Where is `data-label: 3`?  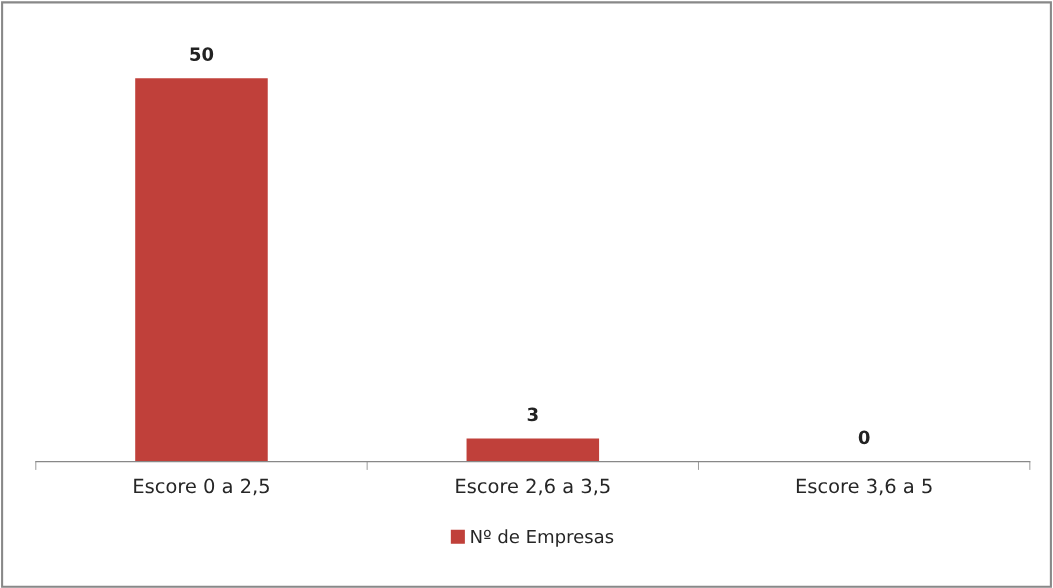
data-label: 3 is located at coordinates (532, 414).